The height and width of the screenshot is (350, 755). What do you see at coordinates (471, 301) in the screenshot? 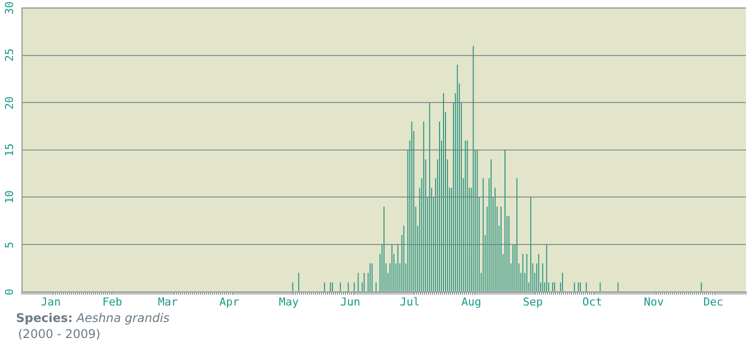
I see `x-tick-label: Aug` at bounding box center [471, 301].